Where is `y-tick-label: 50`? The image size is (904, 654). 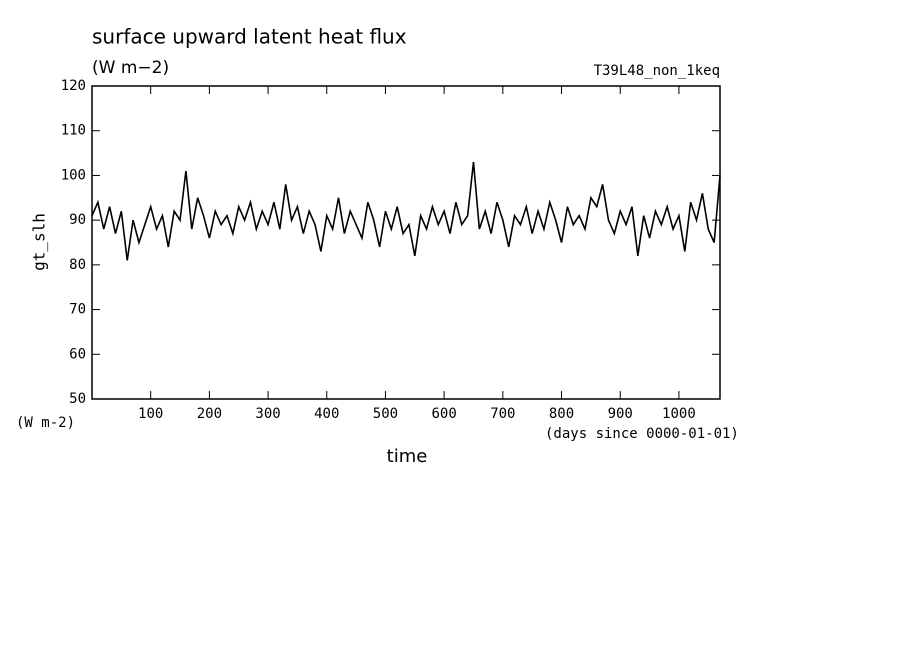
y-tick-label: 50 is located at coordinates (77, 399).